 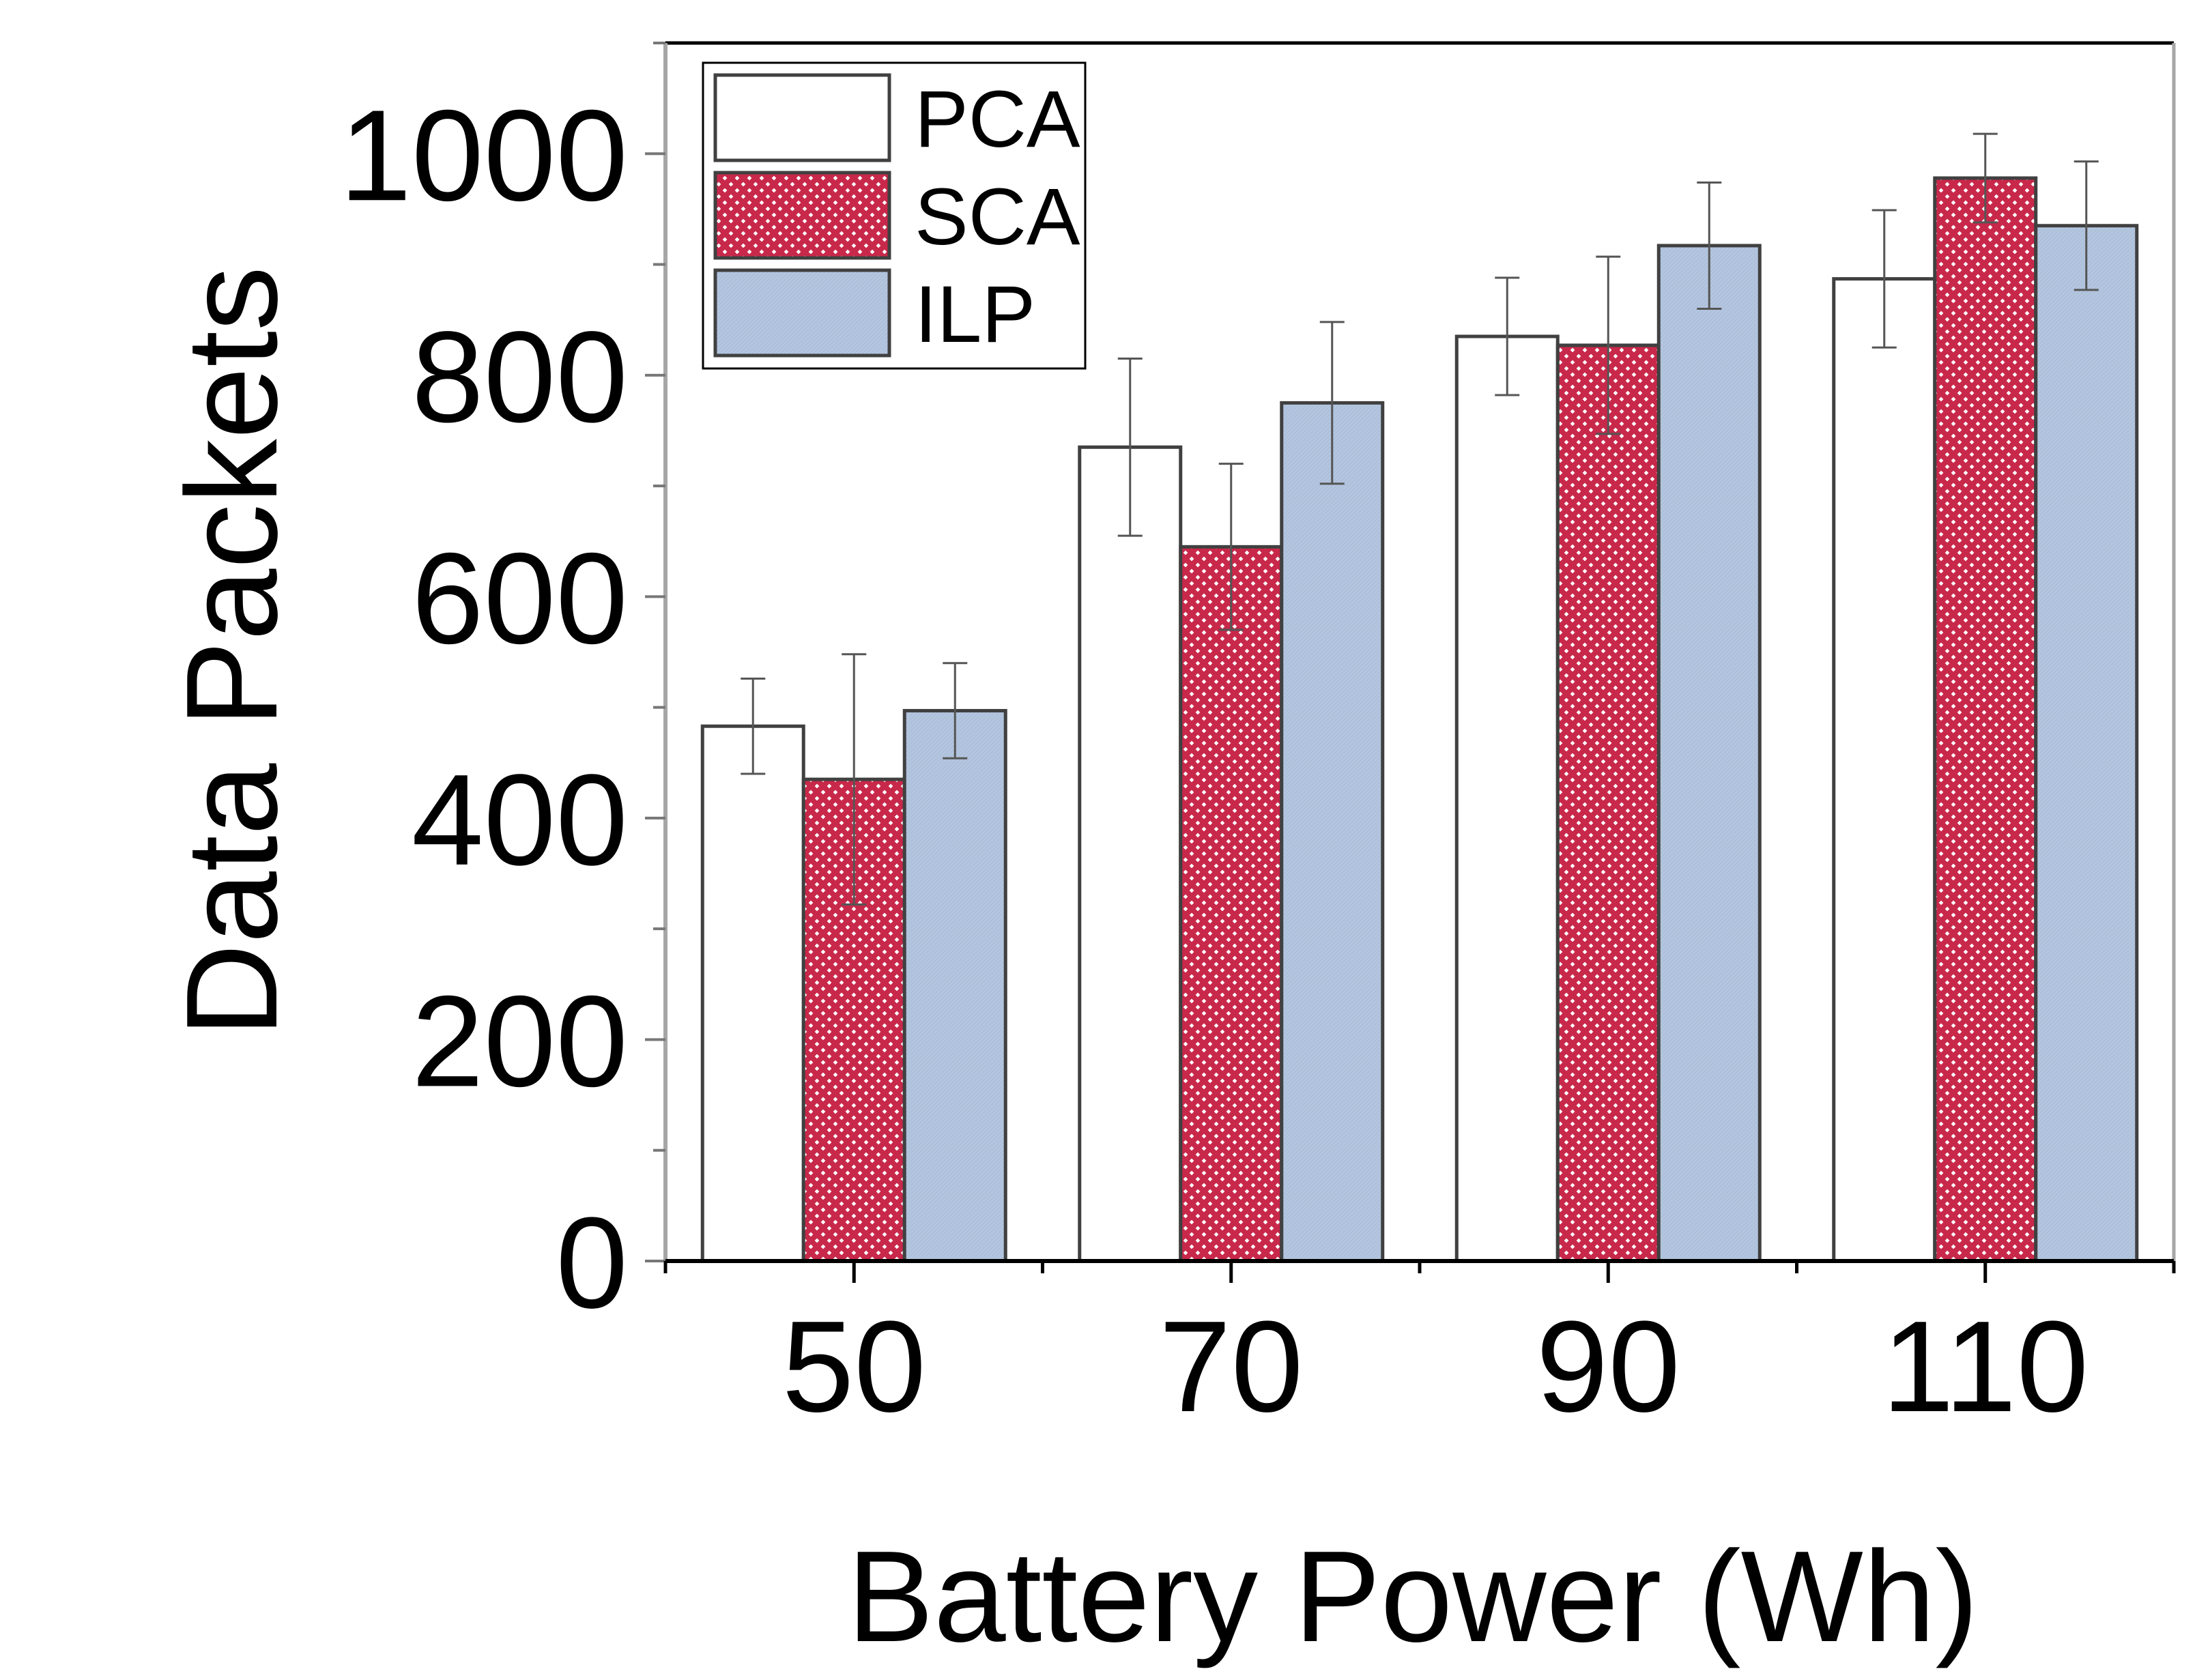 What do you see at coordinates (854, 1366) in the screenshot?
I see `x-tick-label: 50` at bounding box center [854, 1366].